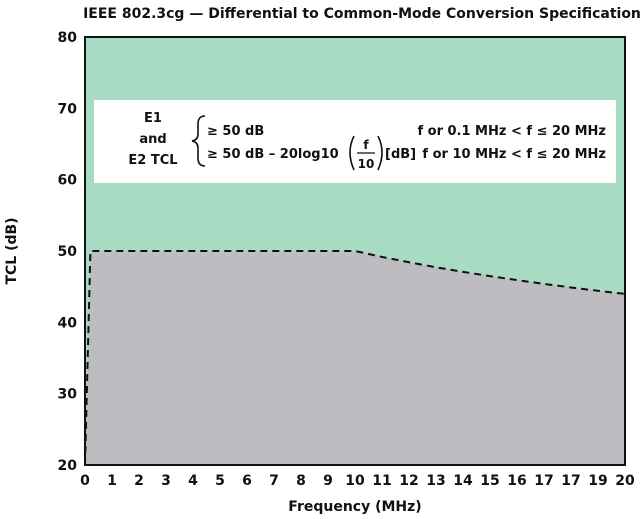  What do you see at coordinates (68, 38) in the screenshot?
I see `y-tick-label: 80` at bounding box center [68, 38].